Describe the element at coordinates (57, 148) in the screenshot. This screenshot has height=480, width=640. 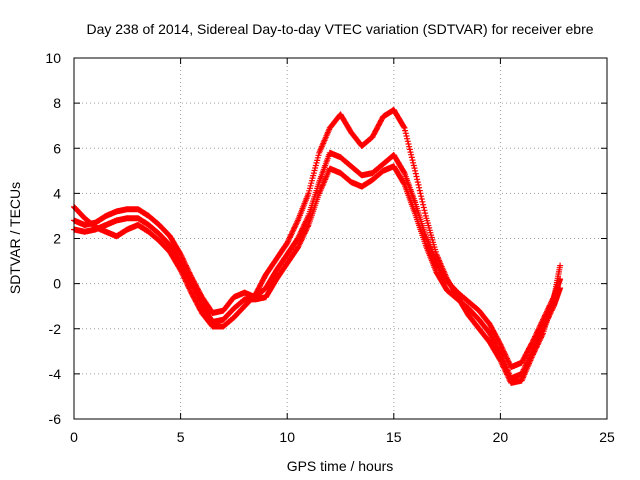
I see `y-tick-label: 6` at that location.